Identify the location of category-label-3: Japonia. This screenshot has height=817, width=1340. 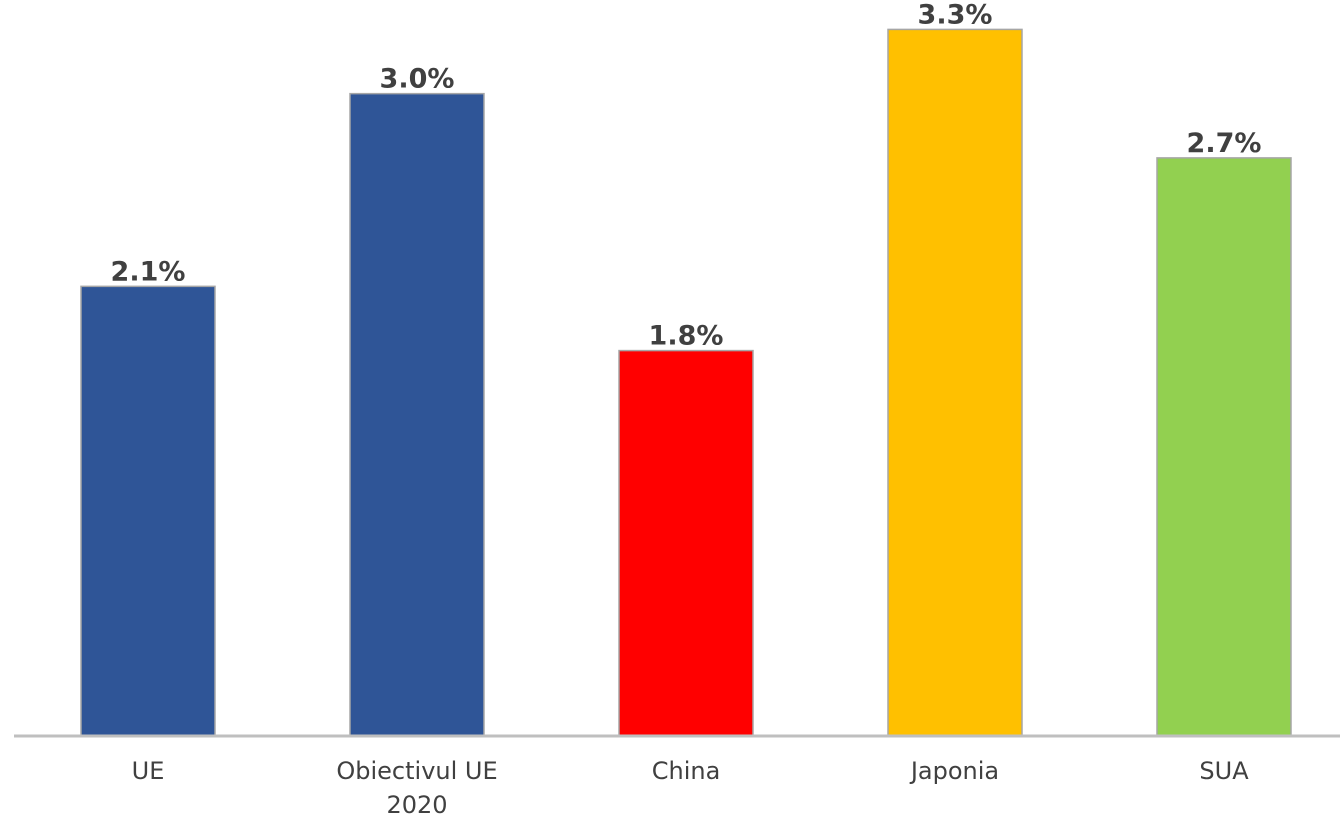
(954, 771).